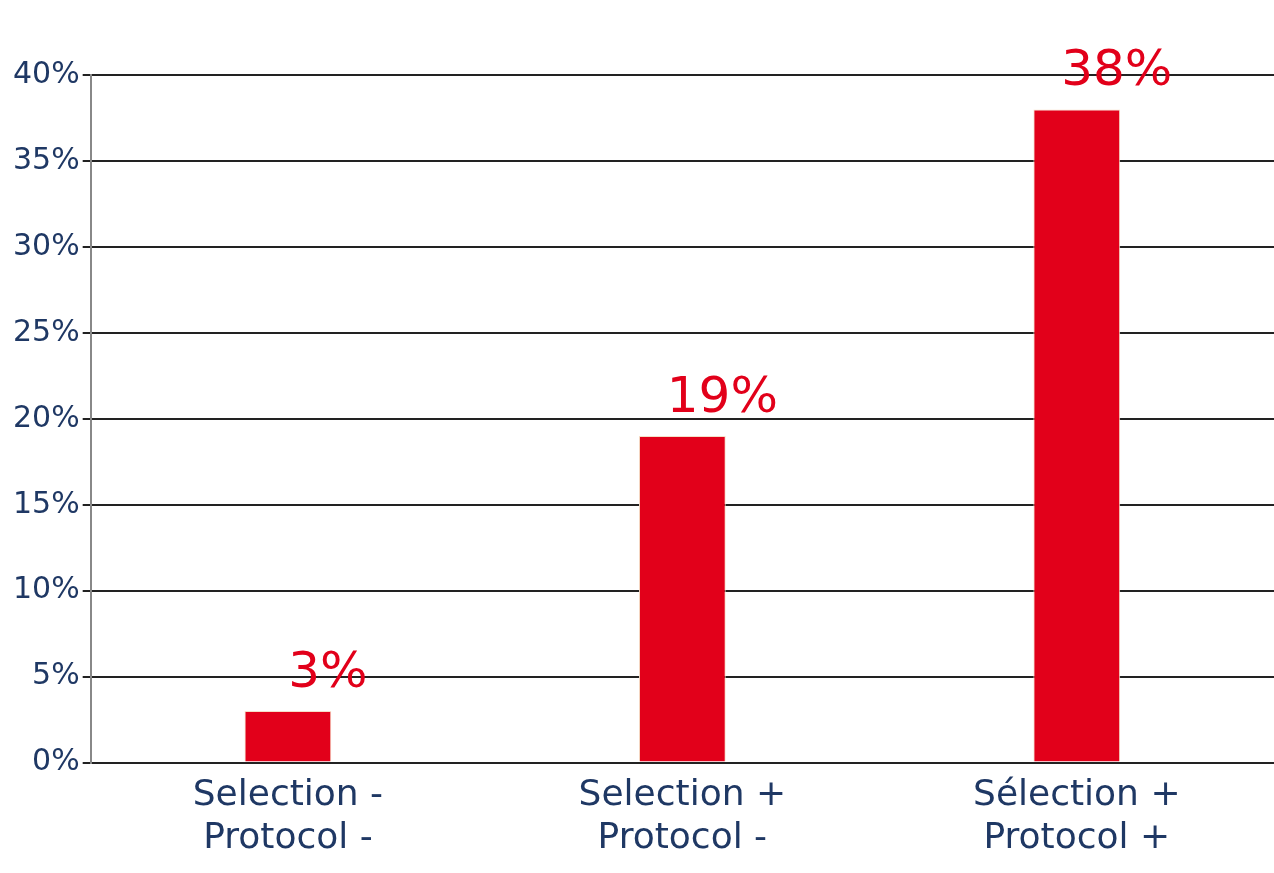 The height and width of the screenshot is (873, 1274). What do you see at coordinates (46, 588) in the screenshot?
I see `y-tick-label: 10%` at bounding box center [46, 588].